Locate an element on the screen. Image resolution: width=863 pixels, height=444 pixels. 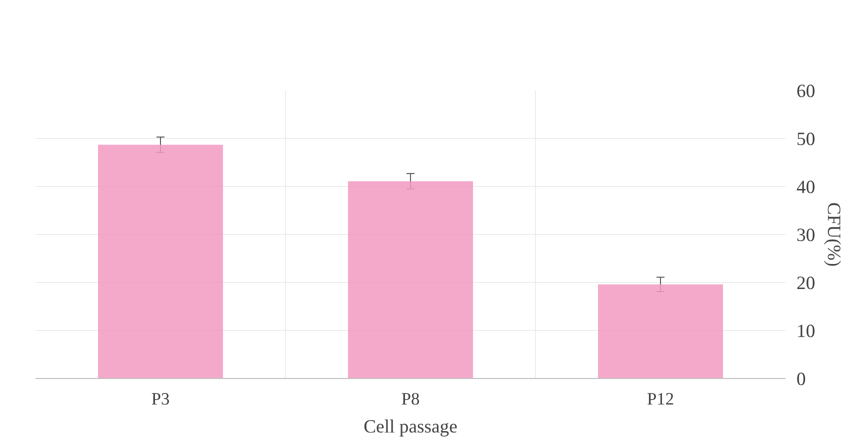
y-tick-label: 20 is located at coordinates (806, 283).